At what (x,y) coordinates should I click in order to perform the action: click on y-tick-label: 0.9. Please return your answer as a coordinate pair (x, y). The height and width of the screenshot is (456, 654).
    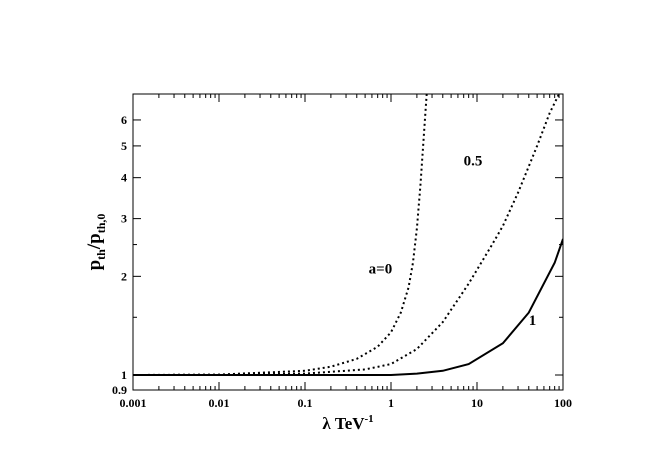
    Looking at the image, I should click on (119, 390).